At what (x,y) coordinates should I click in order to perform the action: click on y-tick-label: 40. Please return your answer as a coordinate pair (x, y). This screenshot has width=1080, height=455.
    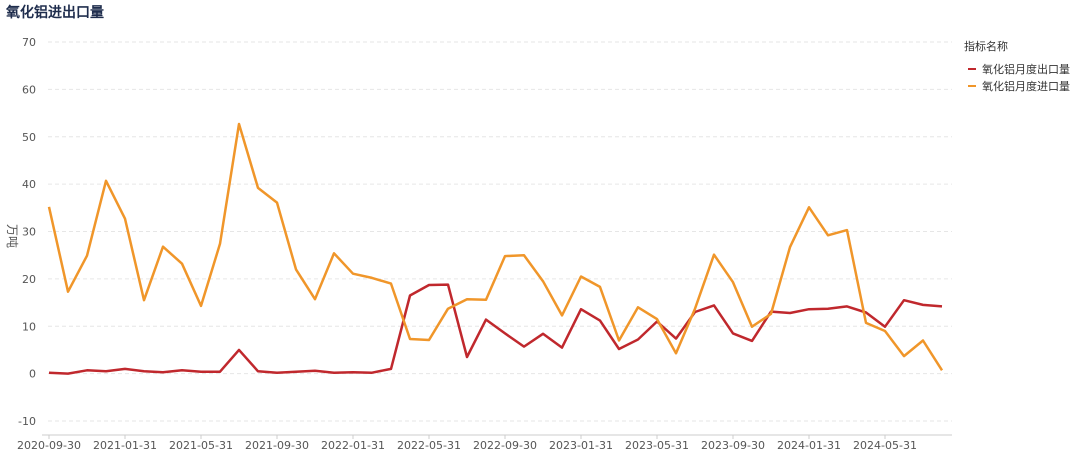
    Looking at the image, I should click on (29, 184).